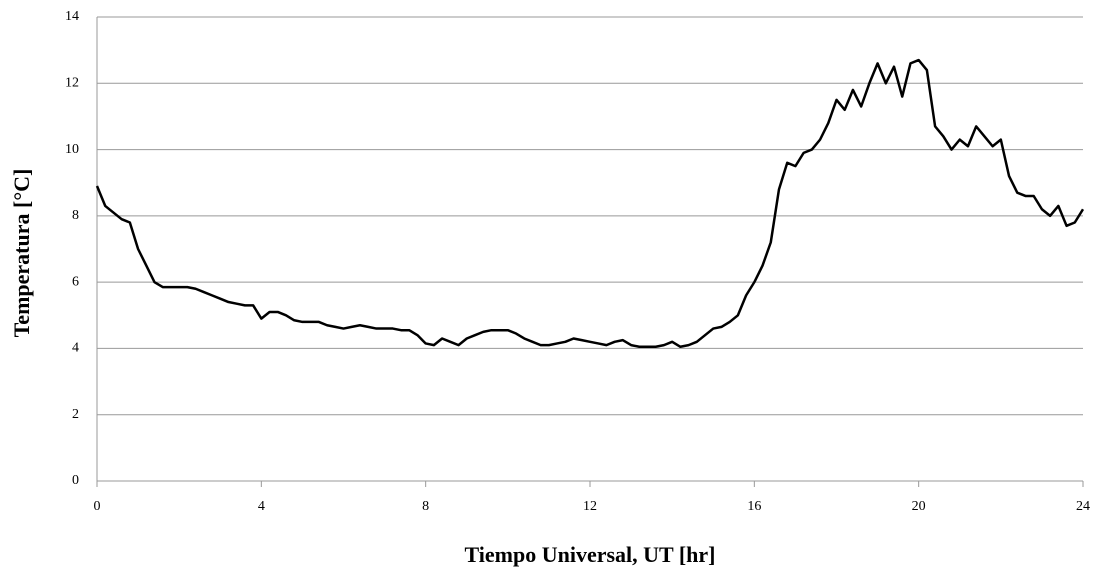 The image size is (1097, 578). What do you see at coordinates (261, 506) in the screenshot?
I see `x-tick-label: 4` at bounding box center [261, 506].